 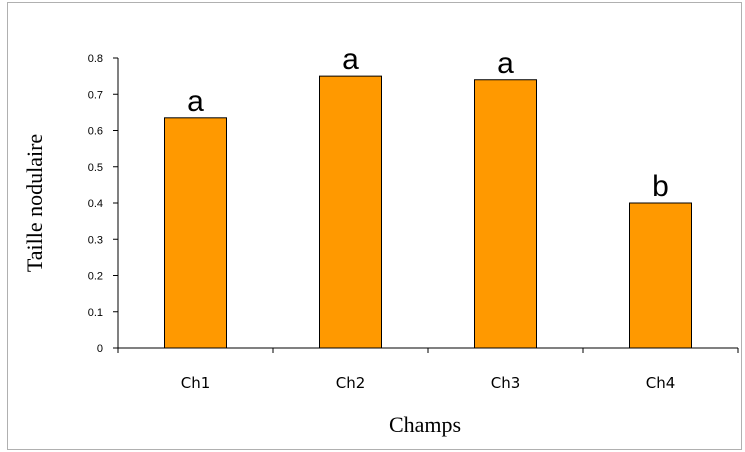 I want to click on bar-ch4, so click(x=660, y=275).